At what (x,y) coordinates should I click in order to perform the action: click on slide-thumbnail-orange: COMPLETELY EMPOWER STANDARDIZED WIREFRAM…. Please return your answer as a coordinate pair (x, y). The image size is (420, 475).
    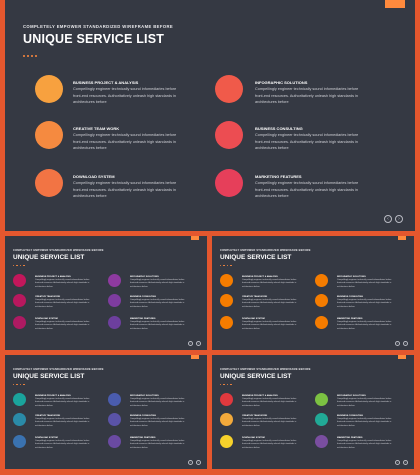
    Looking at the image, I should click on (313, 293).